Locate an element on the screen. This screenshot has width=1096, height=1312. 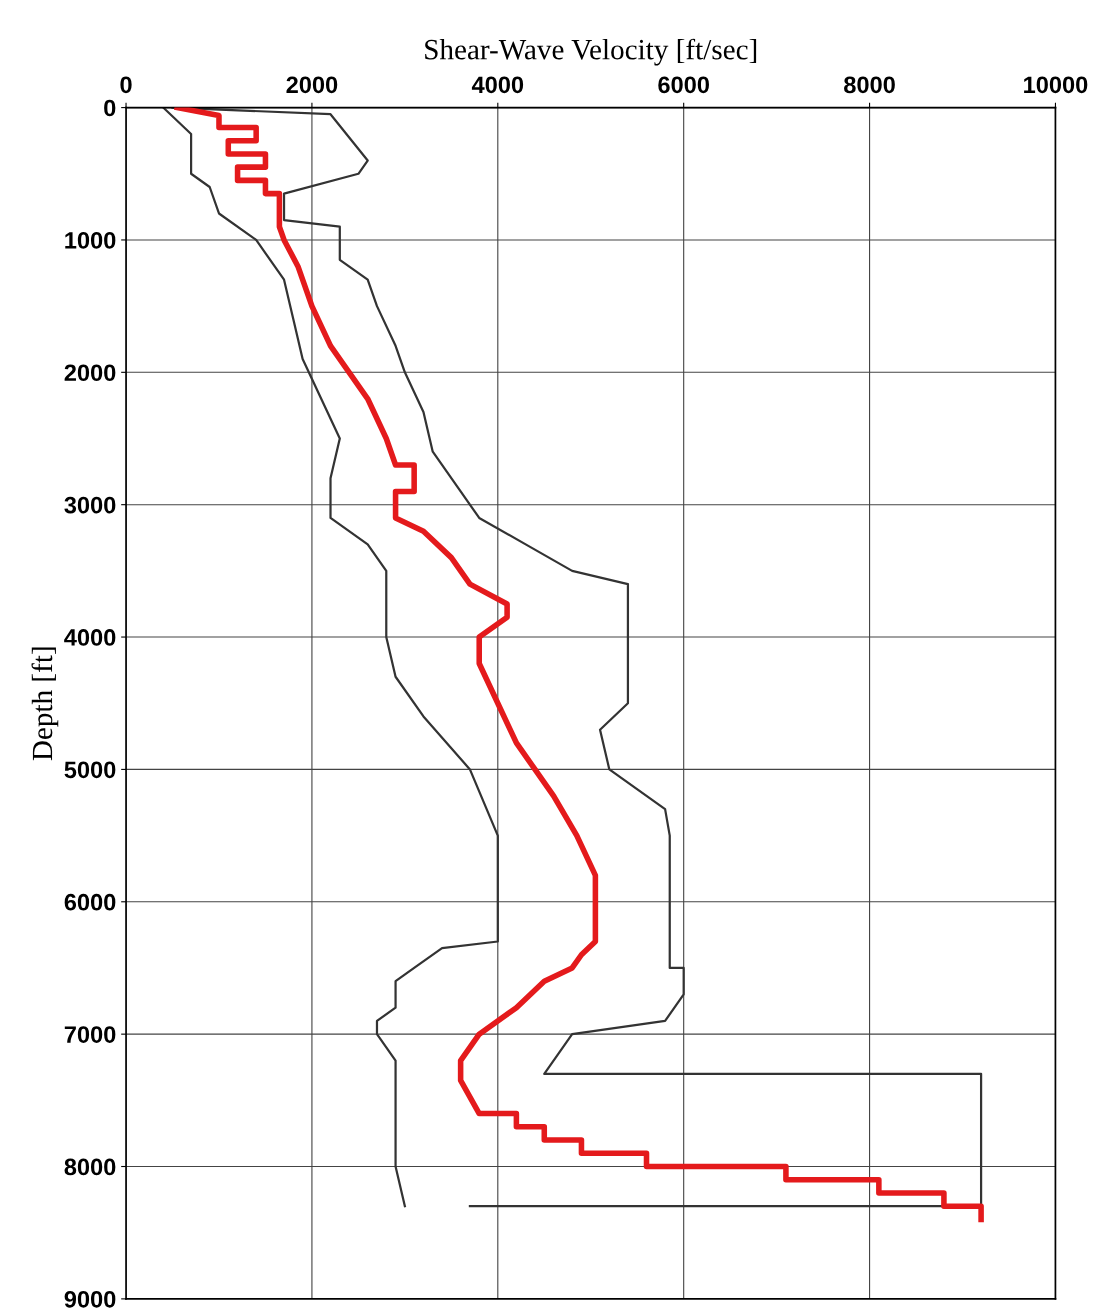
x-tick-label: 0 is located at coordinates (126, 85).